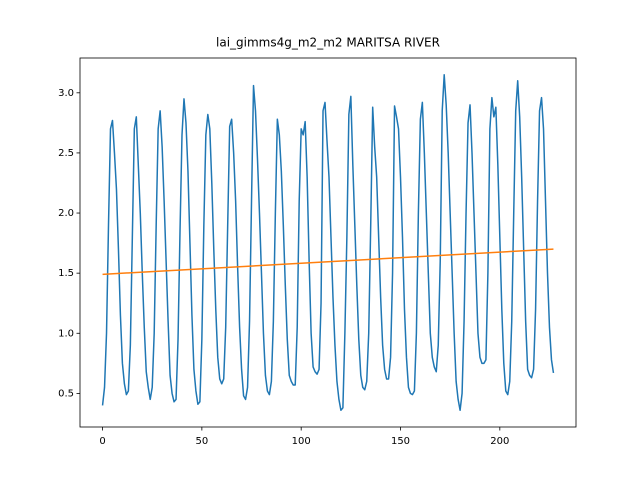 The height and width of the screenshot is (480, 640). I want to click on y-tick-label: 0.5, so click(66, 393).